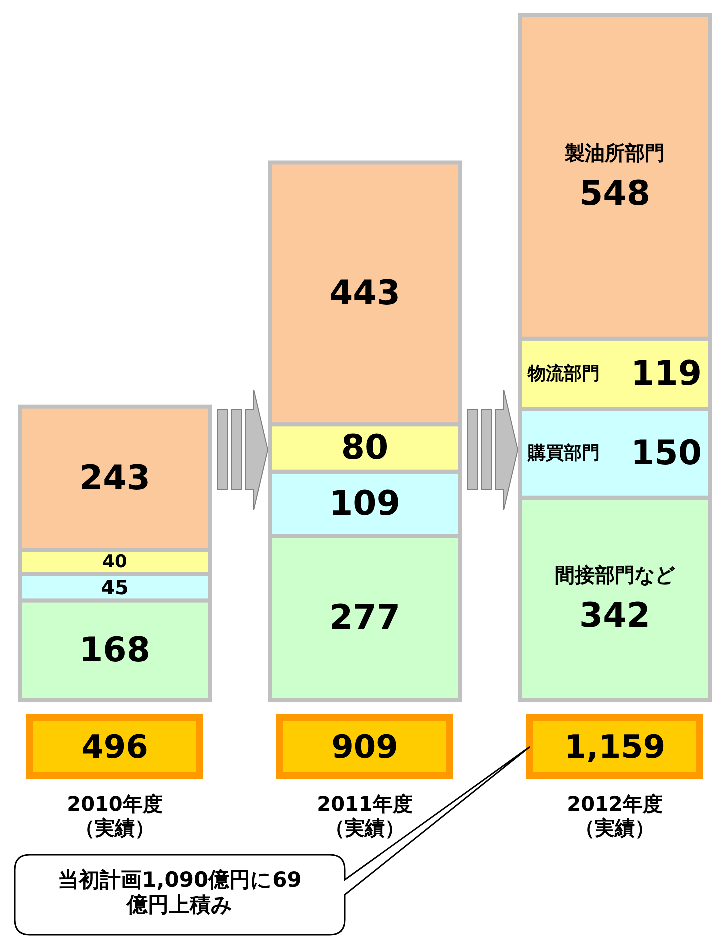 The height and width of the screenshot is (946, 720). Describe the element at coordinates (365, 504) in the screenshot. I see `data-label: 109` at that location.